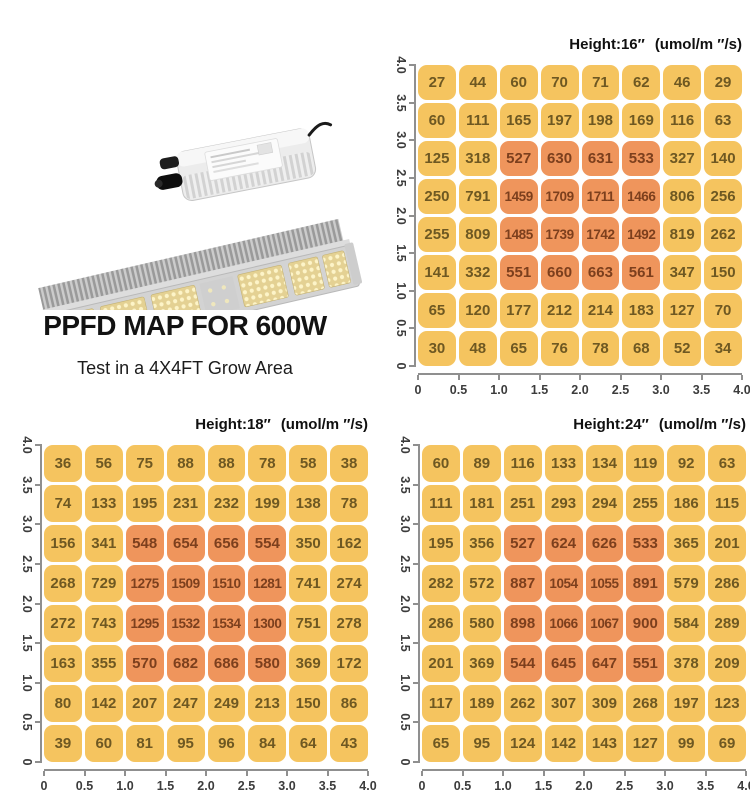 The image size is (750, 803). What do you see at coordinates (185, 463) in the screenshot?
I see `ppfd-cell: 88` at bounding box center [185, 463].